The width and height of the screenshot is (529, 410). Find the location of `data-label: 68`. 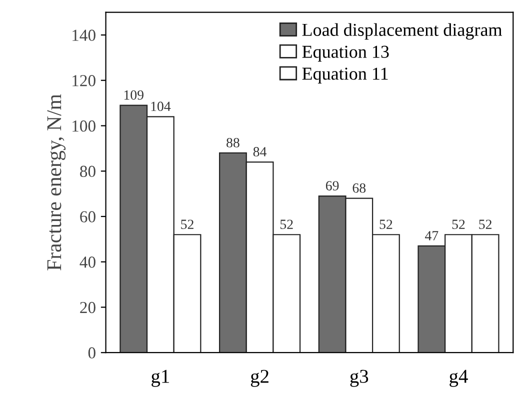

data-label: 68 is located at coordinates (359, 188).